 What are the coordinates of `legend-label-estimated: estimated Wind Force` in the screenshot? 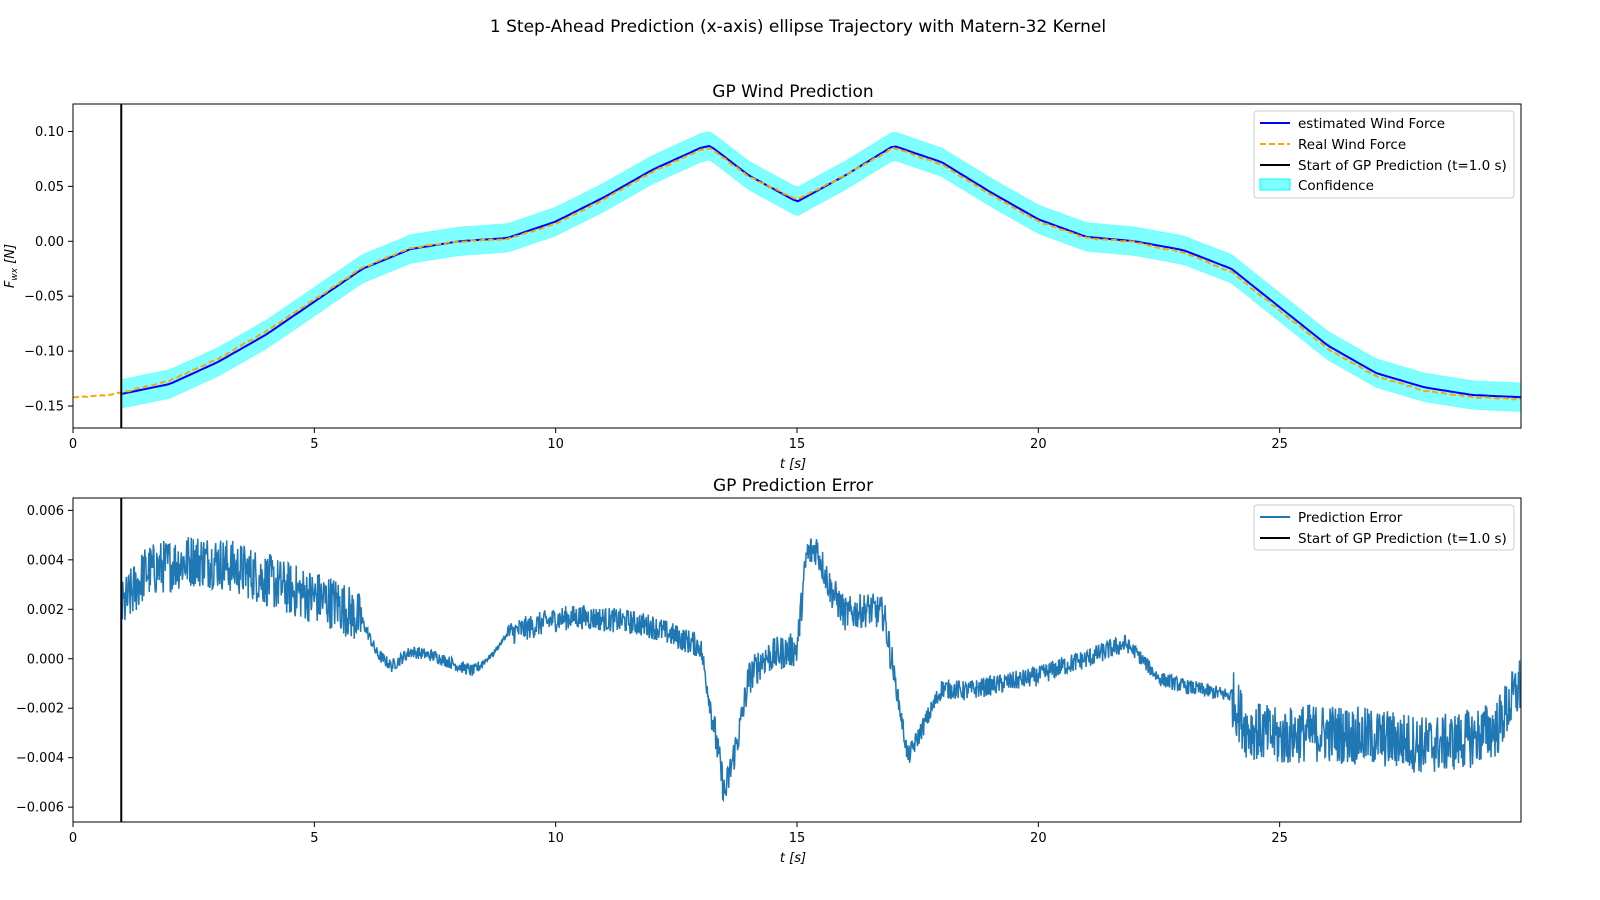 It's located at (1371, 124).